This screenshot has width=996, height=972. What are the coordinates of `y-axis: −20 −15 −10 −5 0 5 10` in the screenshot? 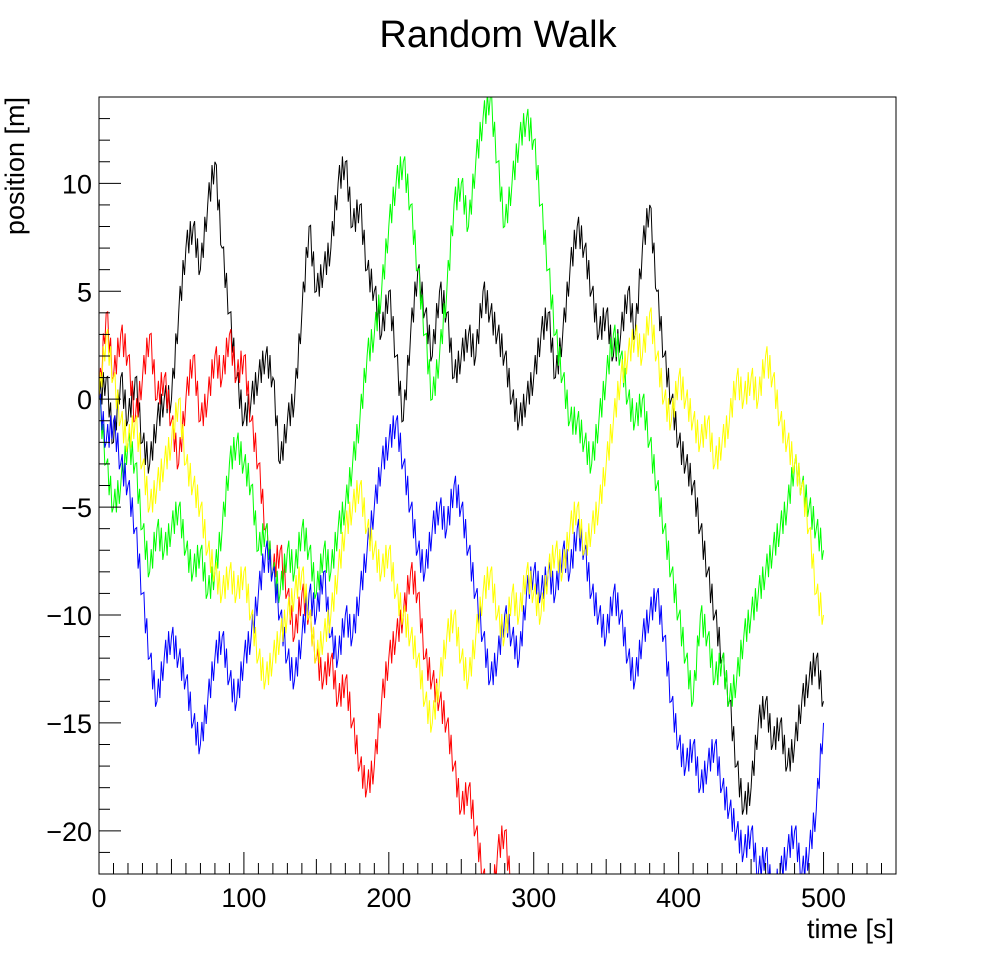 It's located at (83, 485).